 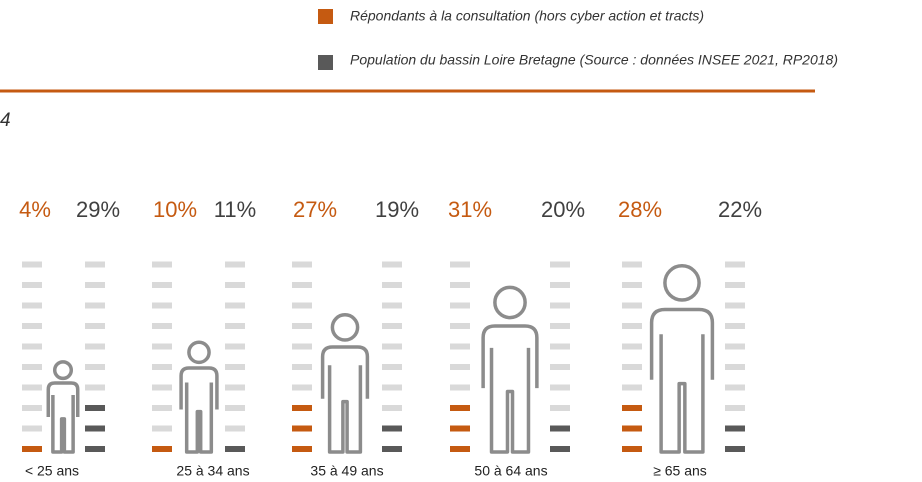 What do you see at coordinates (740, 209) in the screenshot?
I see `value-label: 22%` at bounding box center [740, 209].